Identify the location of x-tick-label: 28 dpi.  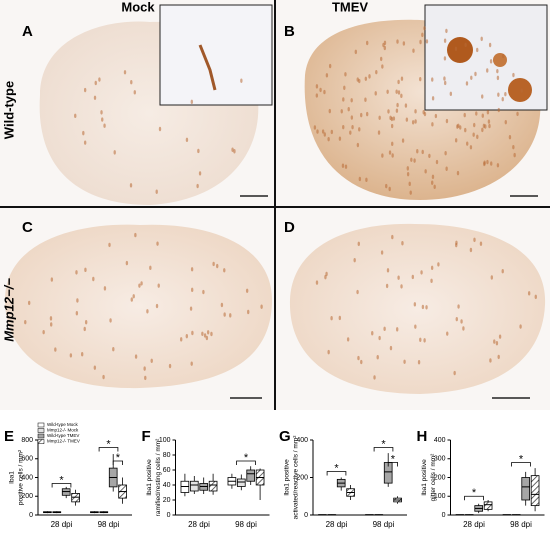
(337, 524).